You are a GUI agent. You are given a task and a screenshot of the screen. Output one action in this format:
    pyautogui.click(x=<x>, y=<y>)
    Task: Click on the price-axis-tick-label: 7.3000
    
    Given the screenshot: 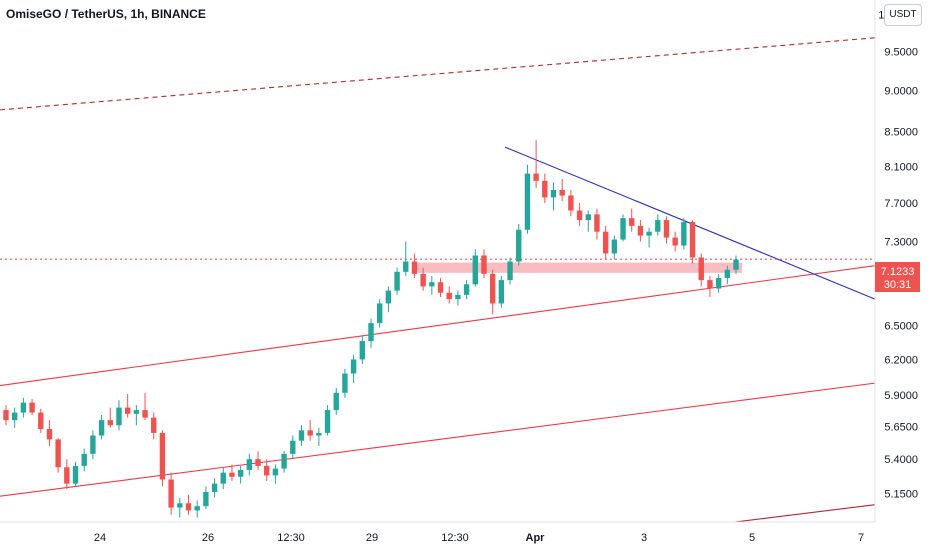 What is the action you would take?
    pyautogui.click(x=901, y=243)
    